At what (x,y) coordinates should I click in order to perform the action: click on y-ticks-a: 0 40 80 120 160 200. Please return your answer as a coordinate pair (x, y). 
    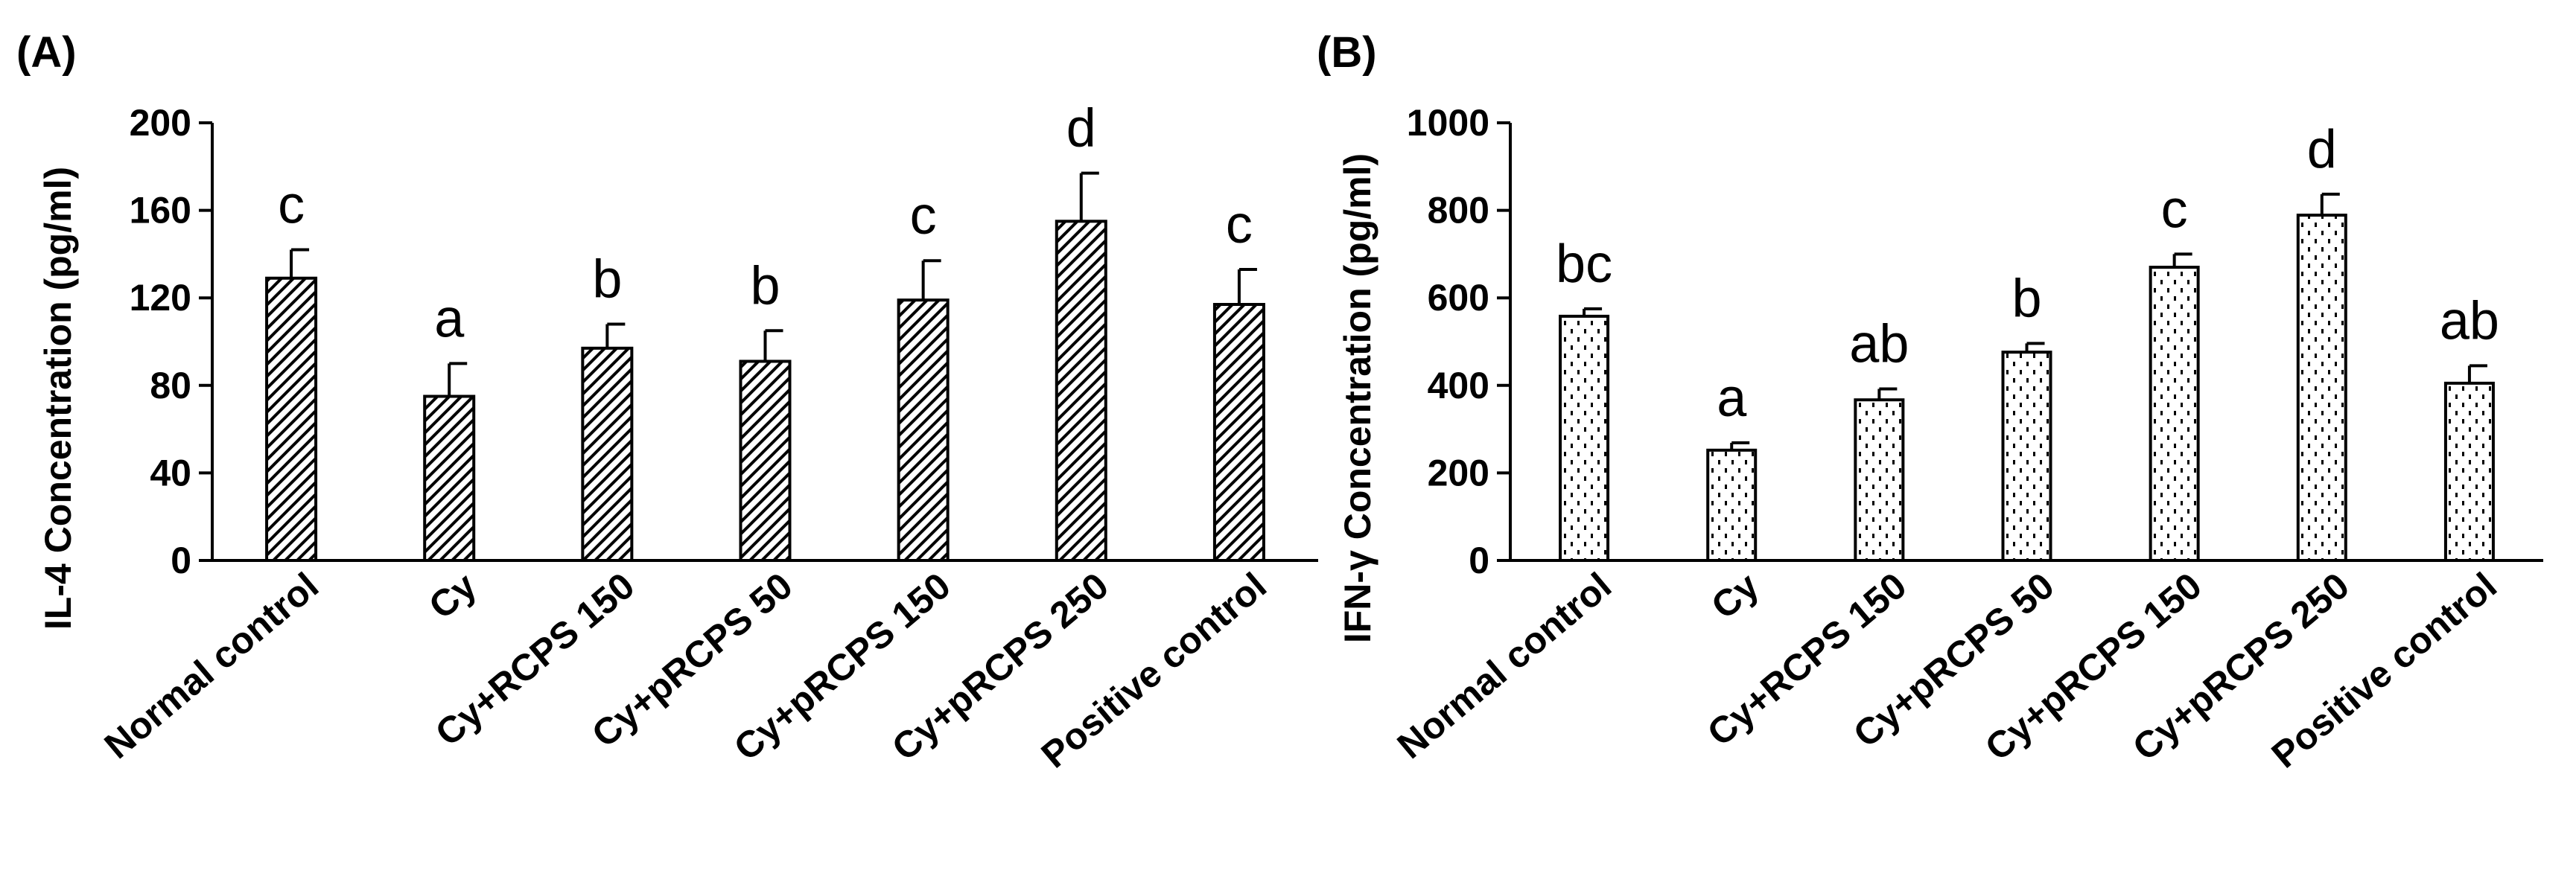
    Looking at the image, I should click on (171, 341).